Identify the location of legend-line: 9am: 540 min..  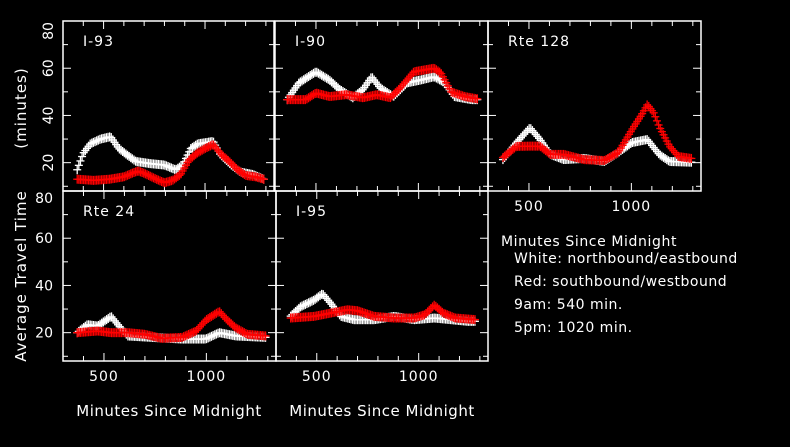
(568, 305).